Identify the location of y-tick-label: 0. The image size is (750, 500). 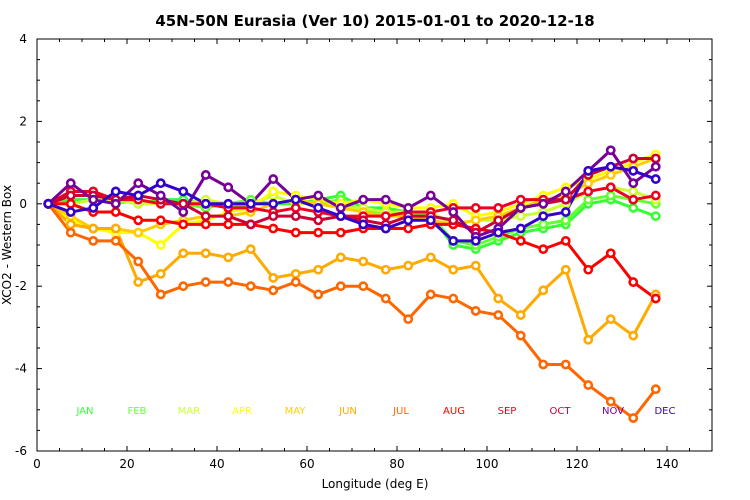
(23, 204).